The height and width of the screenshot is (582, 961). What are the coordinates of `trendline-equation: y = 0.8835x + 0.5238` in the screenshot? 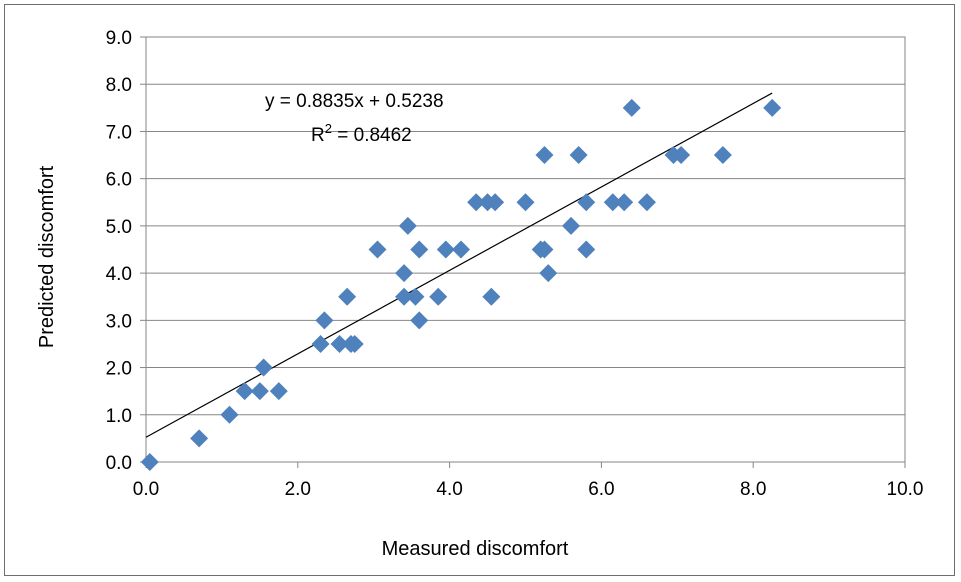 It's located at (354, 101).